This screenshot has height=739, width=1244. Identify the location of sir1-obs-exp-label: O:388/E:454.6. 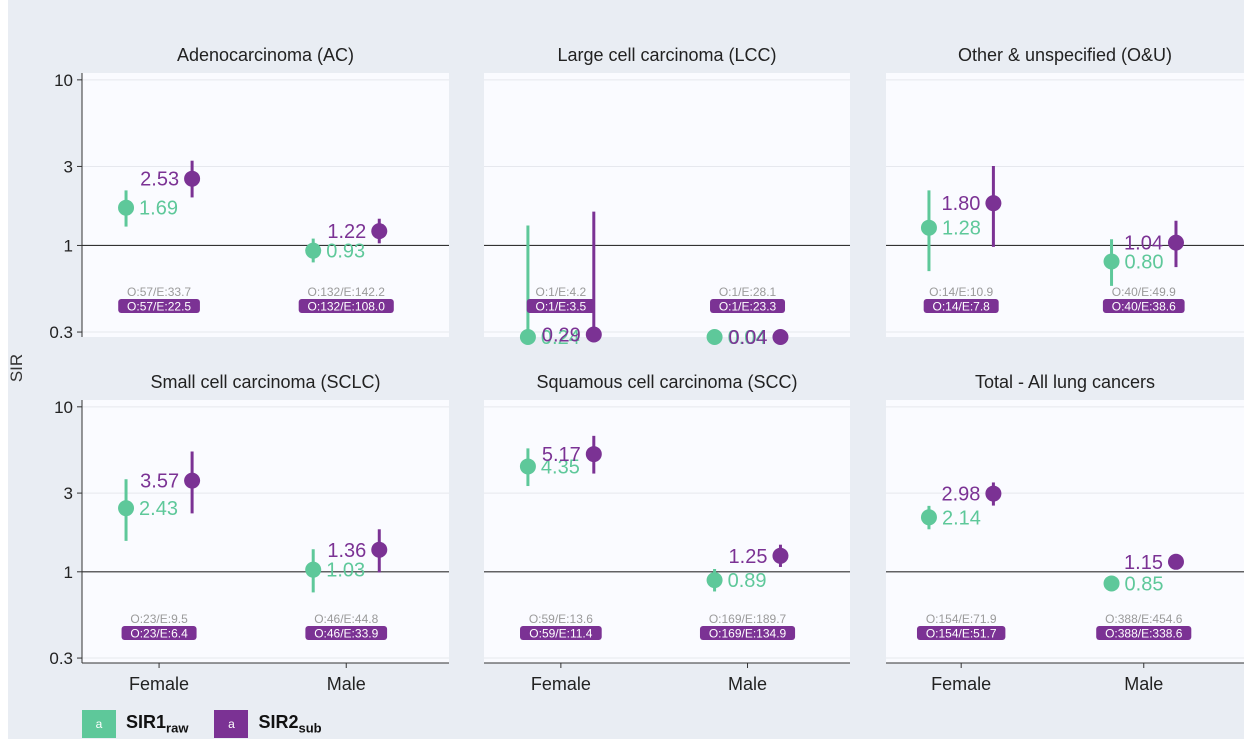
(1144, 619).